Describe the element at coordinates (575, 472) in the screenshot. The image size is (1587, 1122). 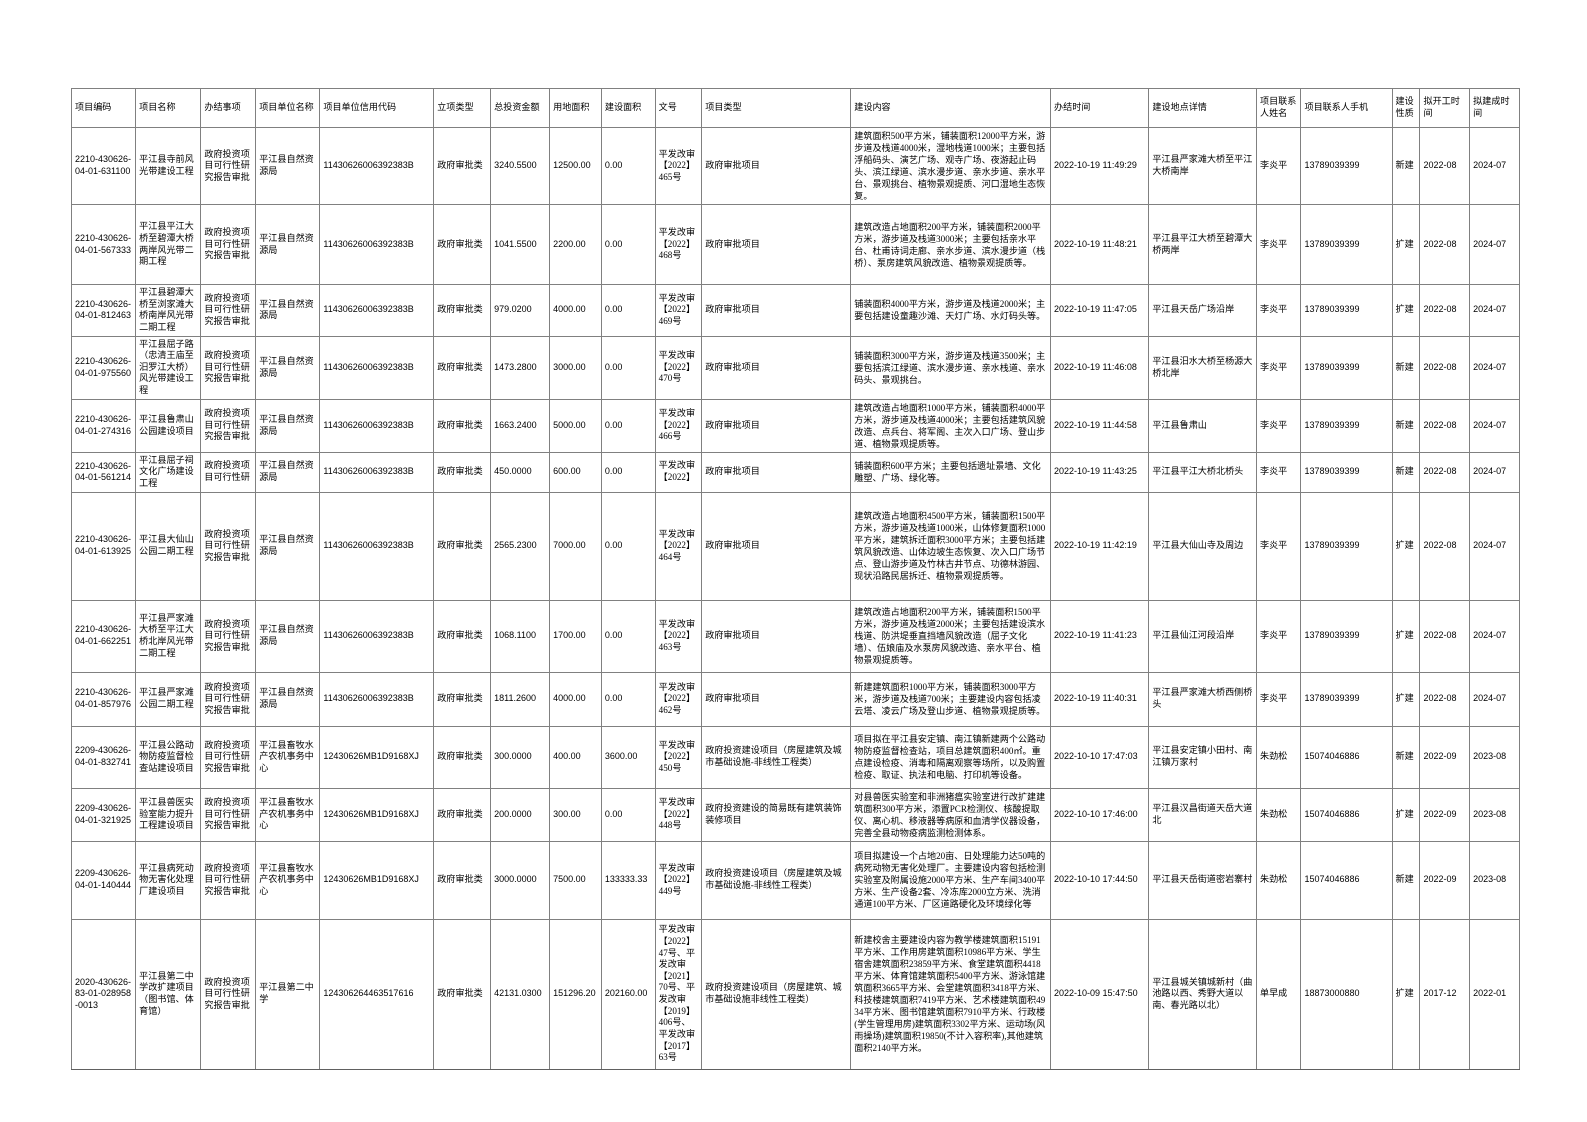
I see `cell-land-area: 600.00` at that location.